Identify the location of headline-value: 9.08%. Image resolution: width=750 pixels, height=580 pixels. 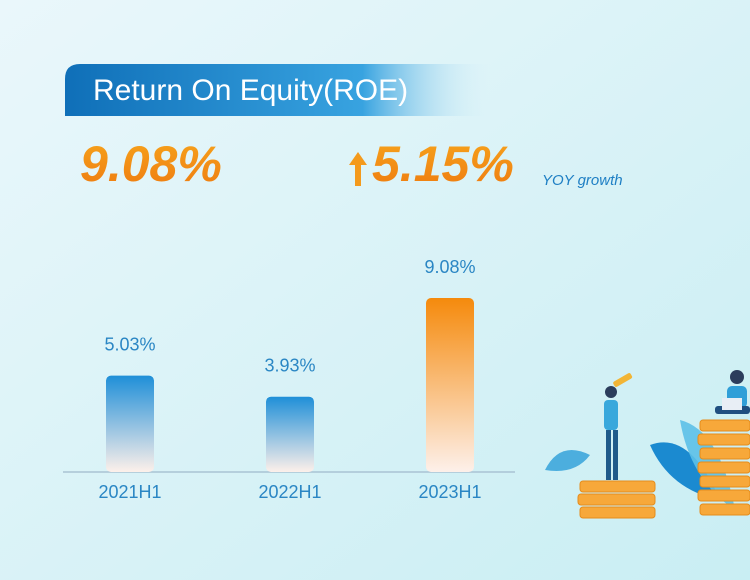
(151, 164).